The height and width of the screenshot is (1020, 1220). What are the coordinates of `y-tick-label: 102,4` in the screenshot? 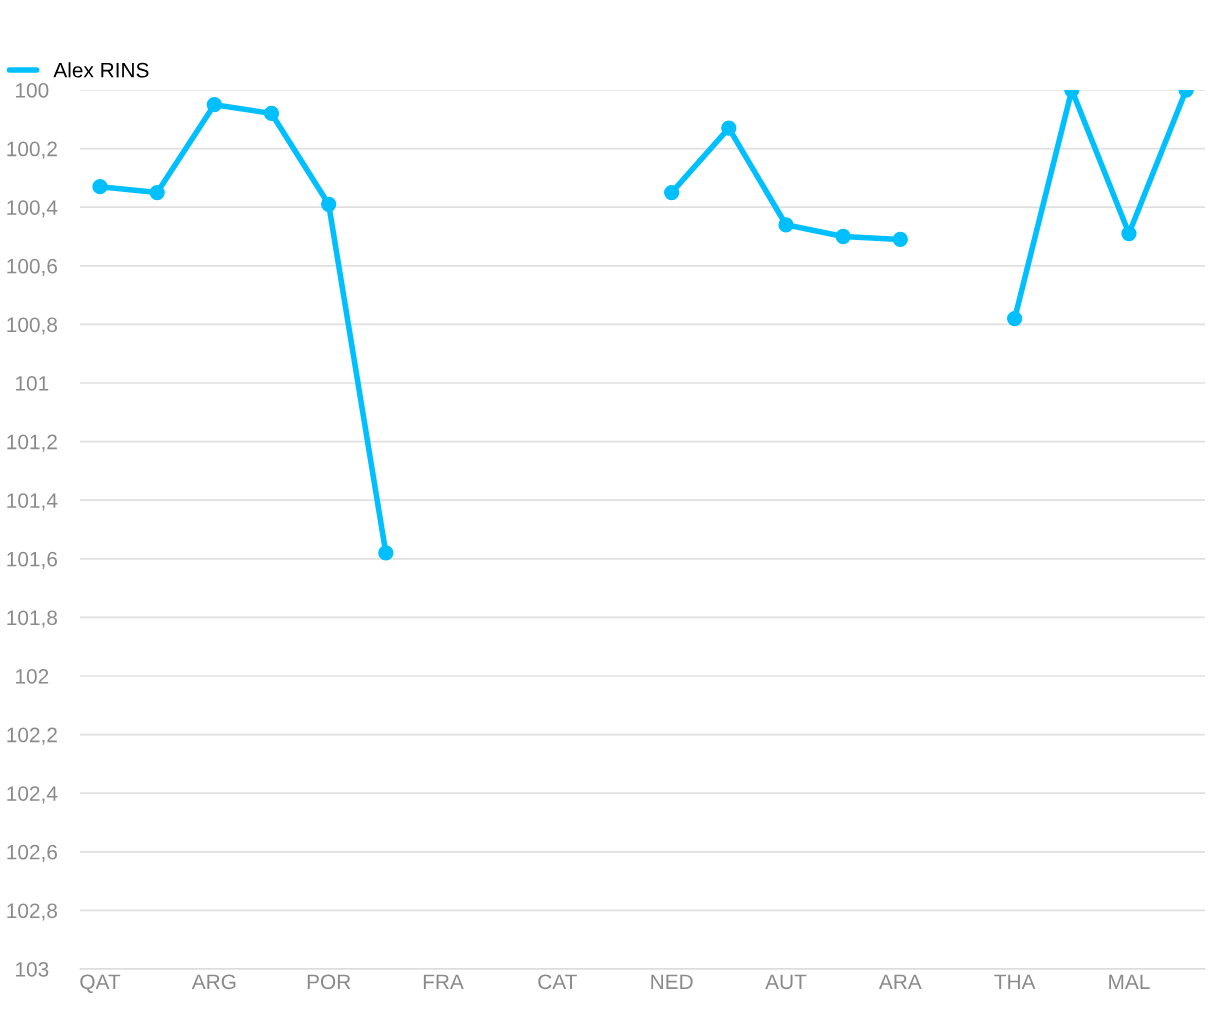 It's located at (32, 795).